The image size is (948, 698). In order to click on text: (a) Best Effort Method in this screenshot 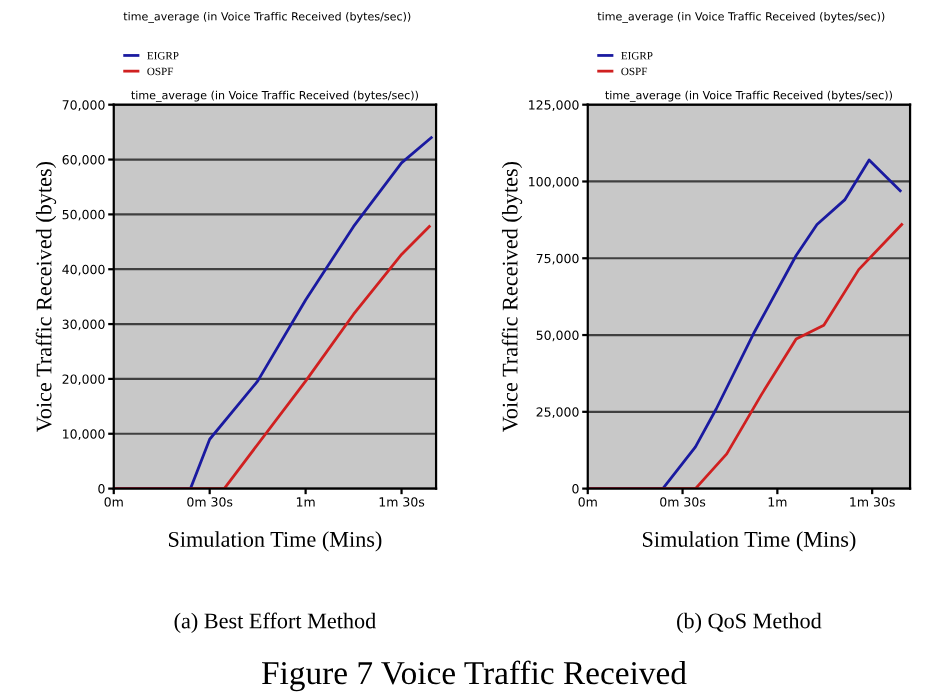, I will do `click(275, 622)`.